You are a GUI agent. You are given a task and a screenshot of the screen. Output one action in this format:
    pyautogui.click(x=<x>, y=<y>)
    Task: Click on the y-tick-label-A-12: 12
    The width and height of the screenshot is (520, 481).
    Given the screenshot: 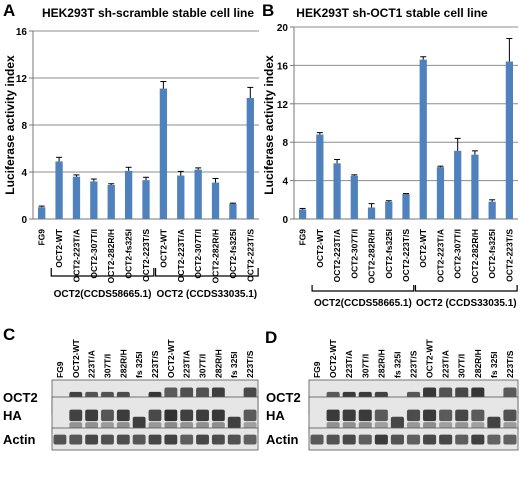 What is the action you would take?
    pyautogui.click(x=22, y=79)
    